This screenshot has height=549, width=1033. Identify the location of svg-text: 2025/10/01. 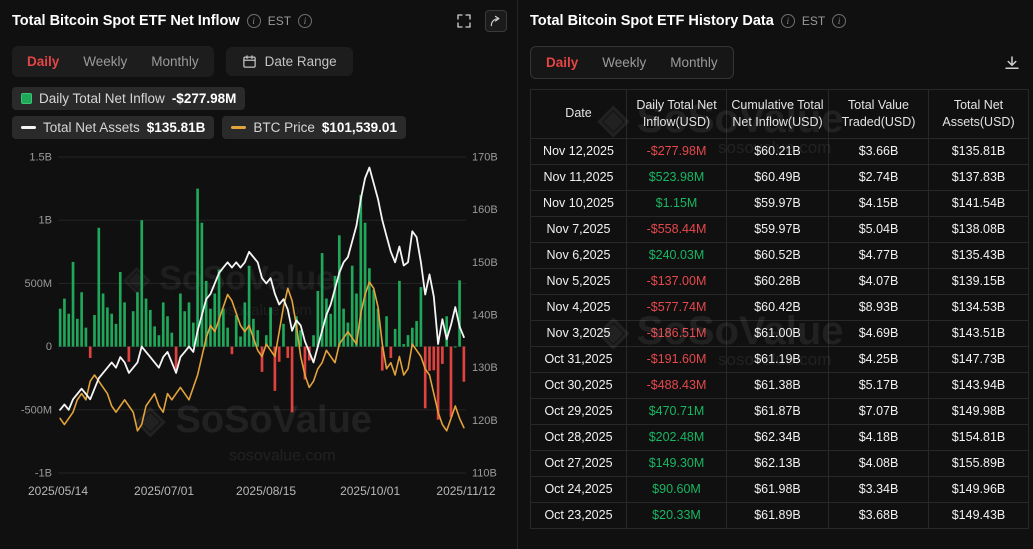
(370, 491).